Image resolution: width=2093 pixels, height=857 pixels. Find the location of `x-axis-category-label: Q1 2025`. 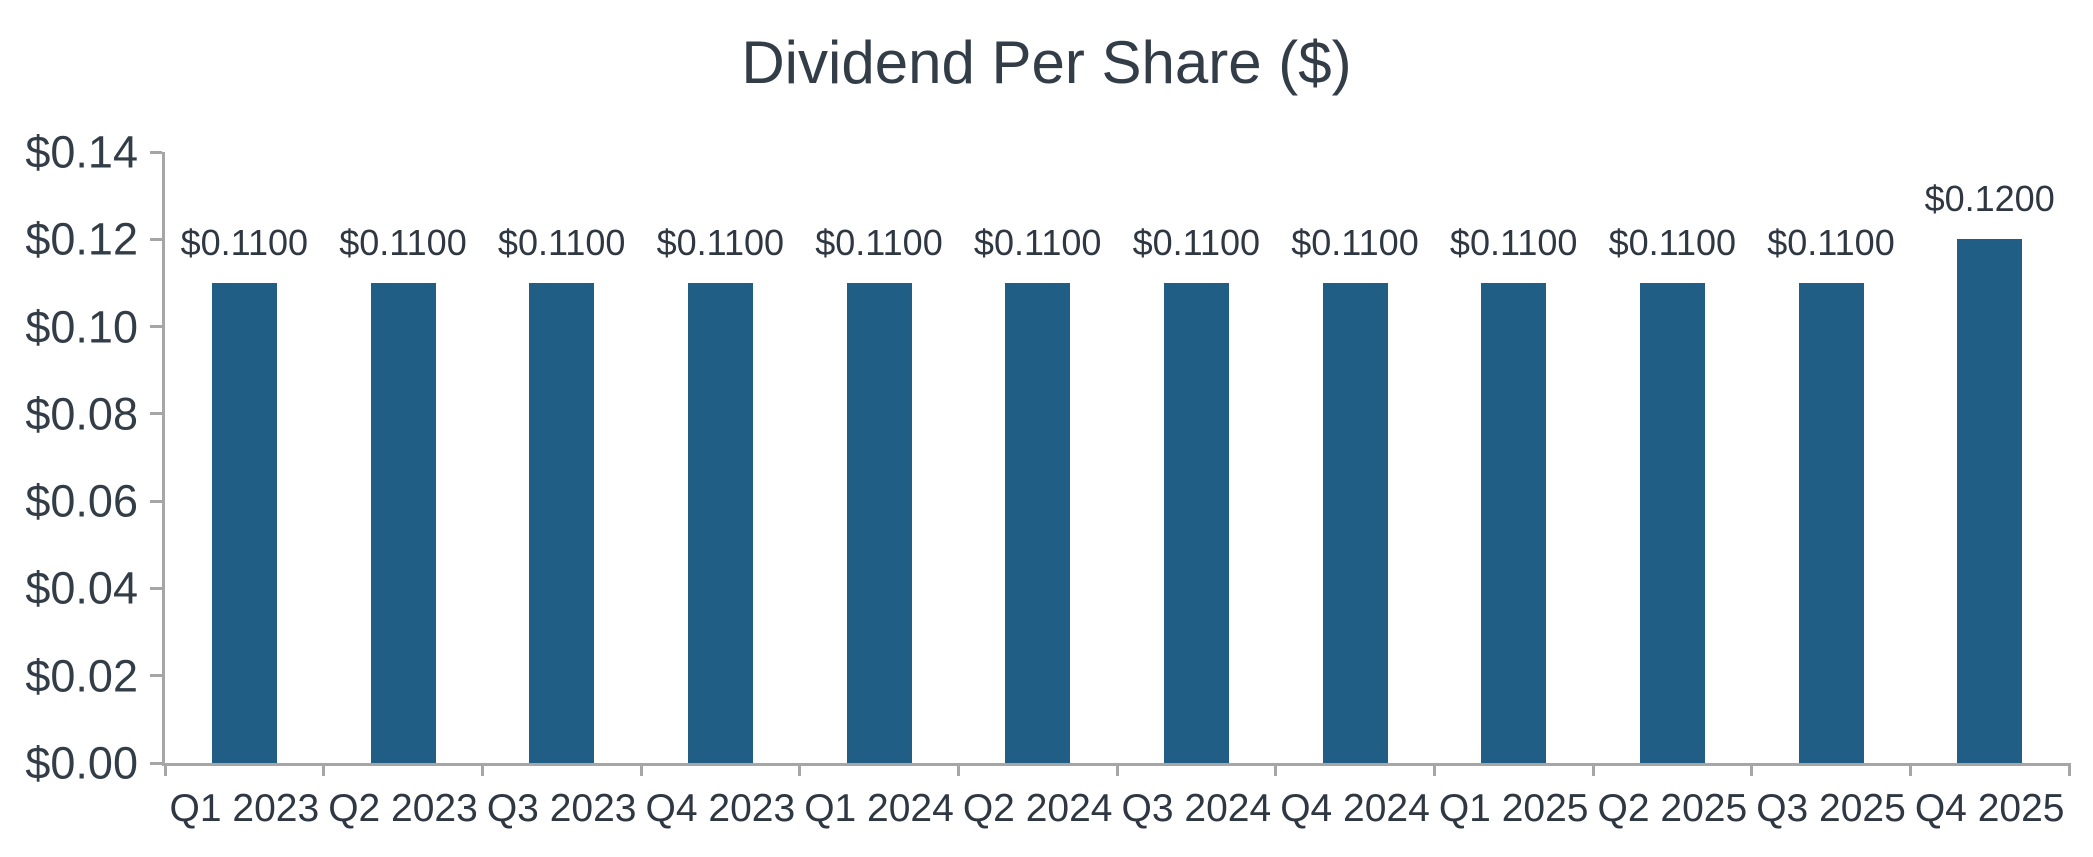

x-axis-category-label: Q1 2025 is located at coordinates (1513, 808).